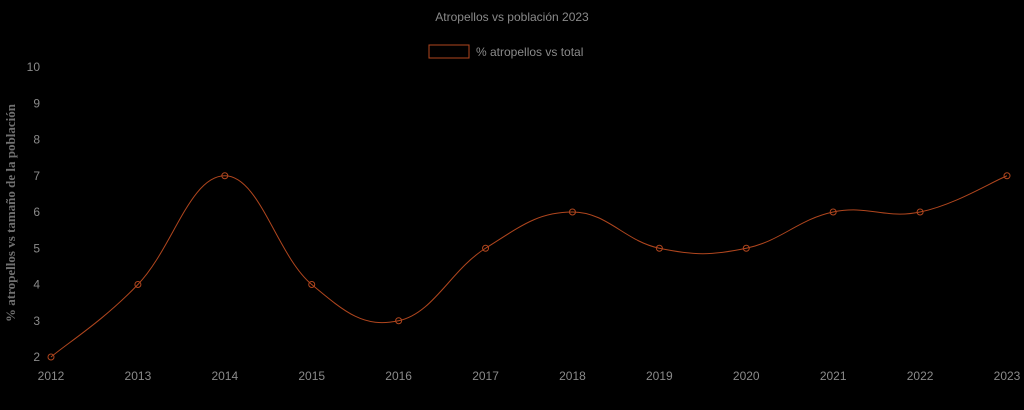 The width and height of the screenshot is (1024, 410). Describe the element at coordinates (36, 140) in the screenshot. I see `y-tick-label: 8` at that location.